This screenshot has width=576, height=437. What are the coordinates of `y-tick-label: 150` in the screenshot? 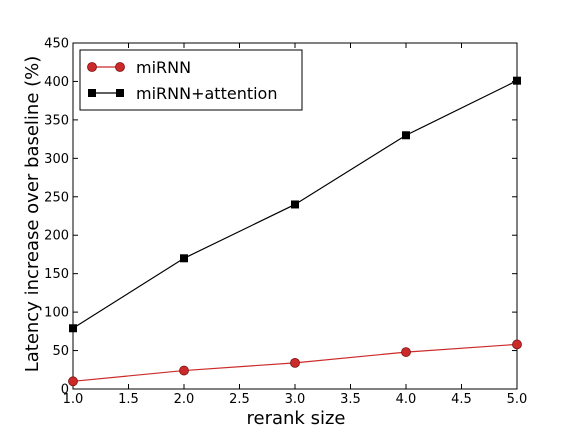 It's located at (56, 274).